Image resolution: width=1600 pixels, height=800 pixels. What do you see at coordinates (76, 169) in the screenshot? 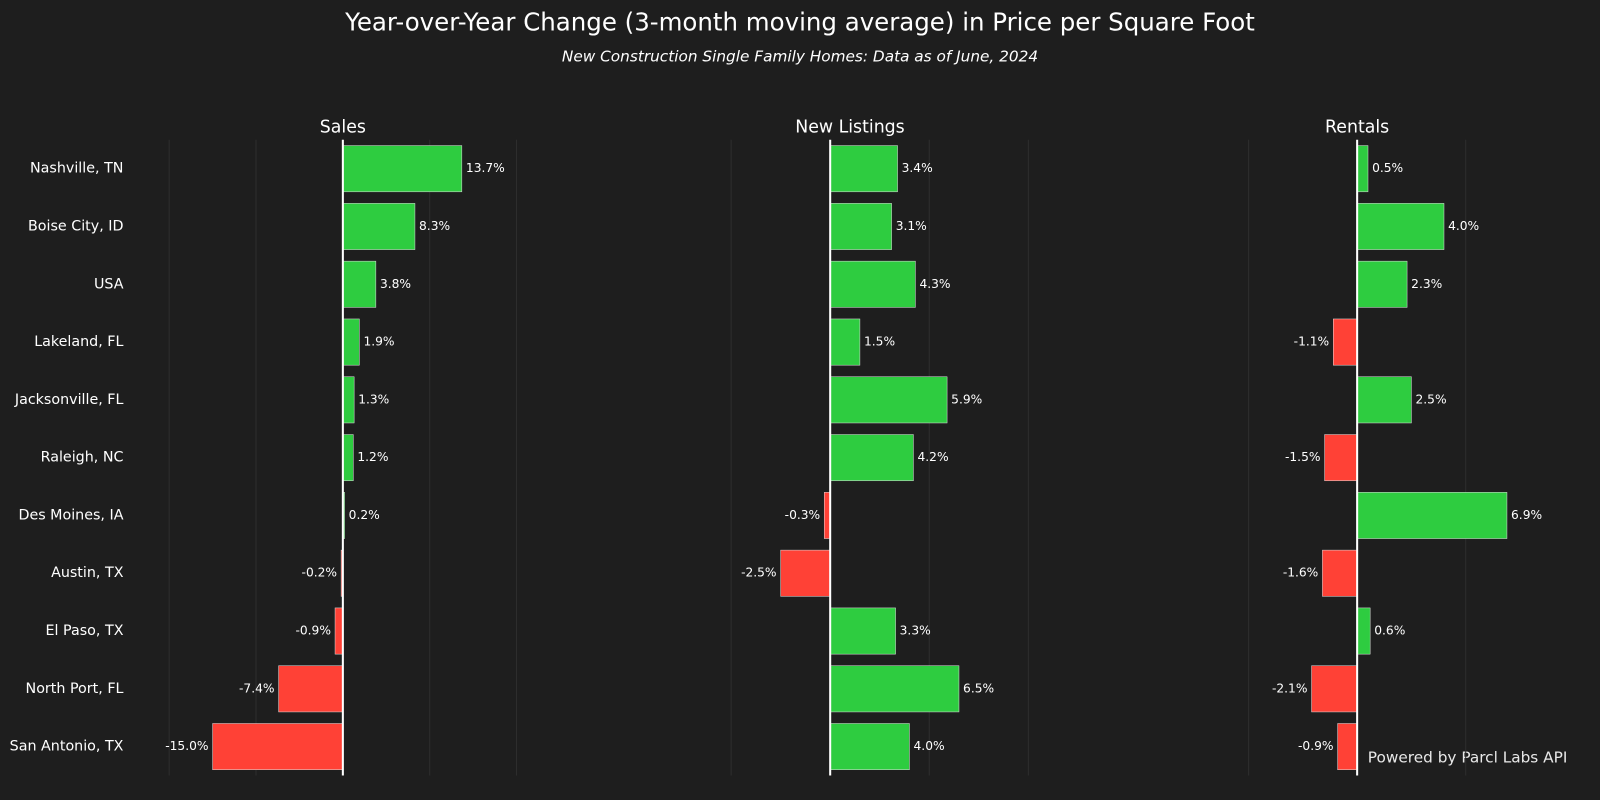
I see `y-tick-label: Nashville, TN` at bounding box center [76, 169].